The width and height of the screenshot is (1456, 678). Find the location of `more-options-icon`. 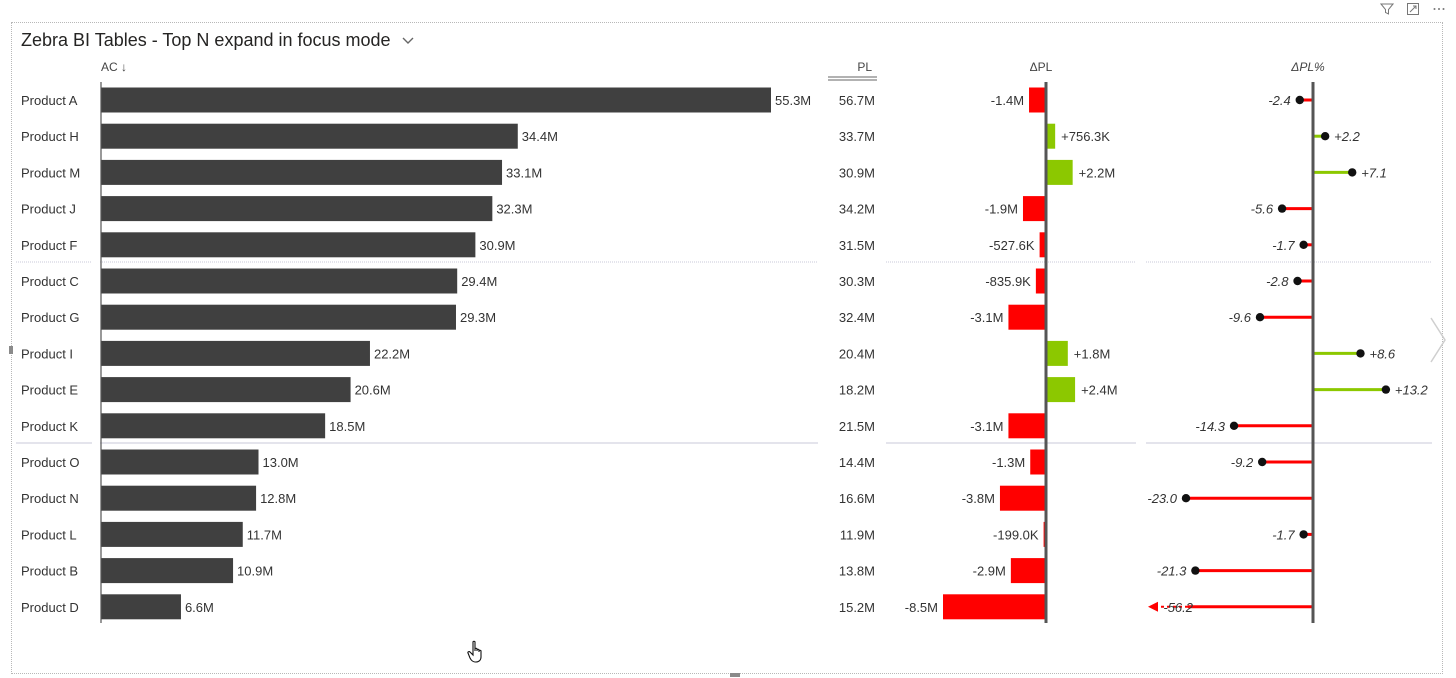

more-options-icon is located at coordinates (1439, 9).